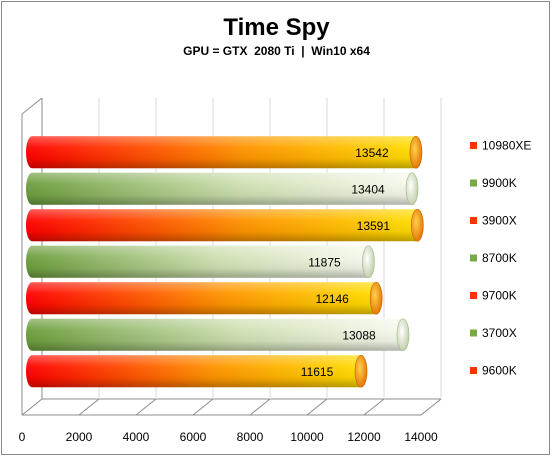  Describe the element at coordinates (307, 437) in the screenshot. I see `x-tick-label: 10000` at that location.